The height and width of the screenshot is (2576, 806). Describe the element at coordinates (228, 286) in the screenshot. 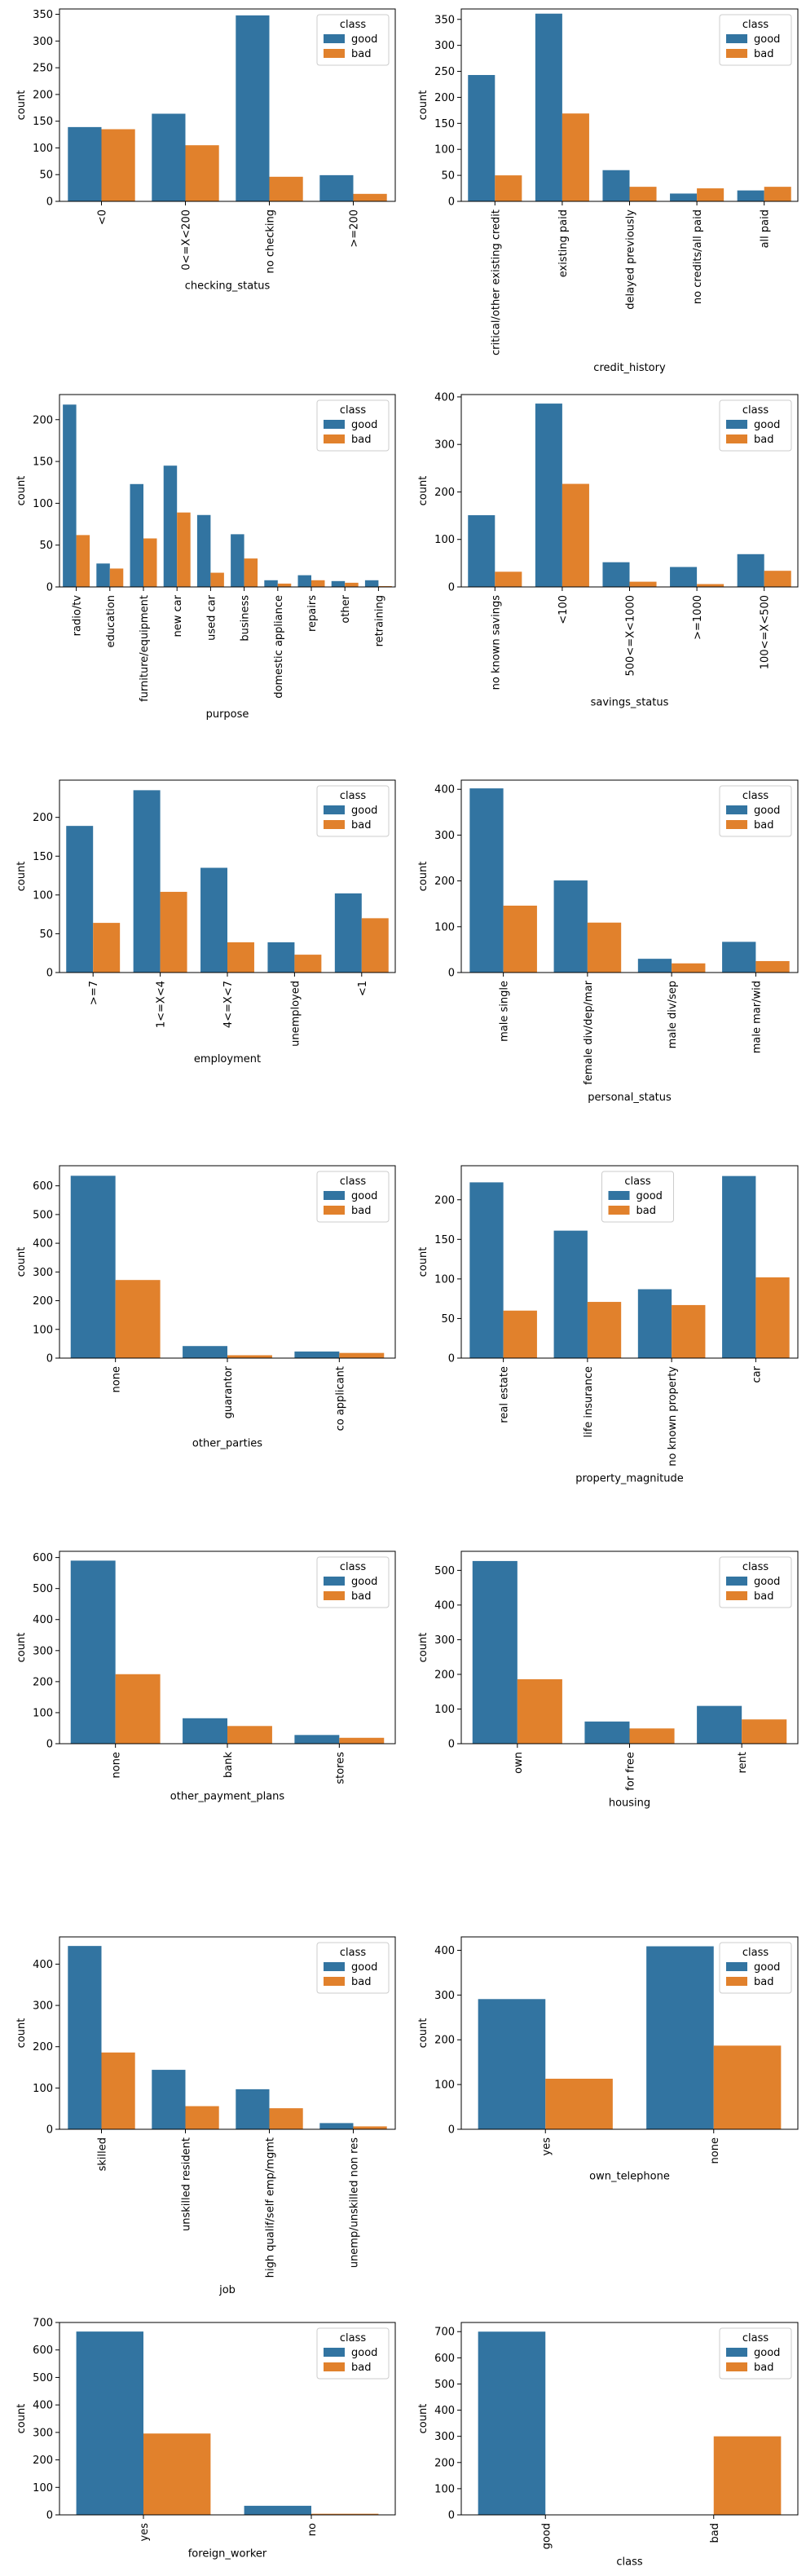

I see `x-axis-label: checking_status` at that location.